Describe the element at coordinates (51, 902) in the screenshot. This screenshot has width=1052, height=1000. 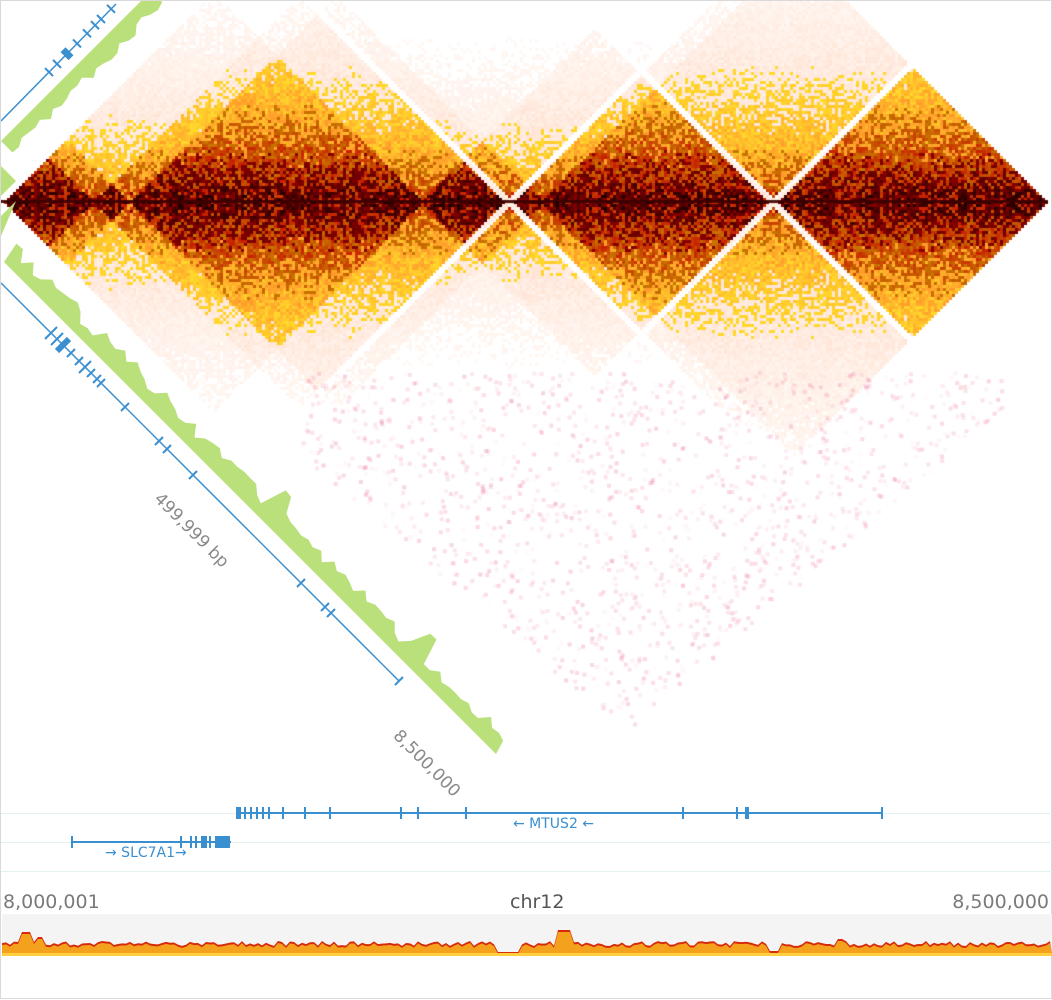
I see `region-start-label: 8,000,001` at that location.